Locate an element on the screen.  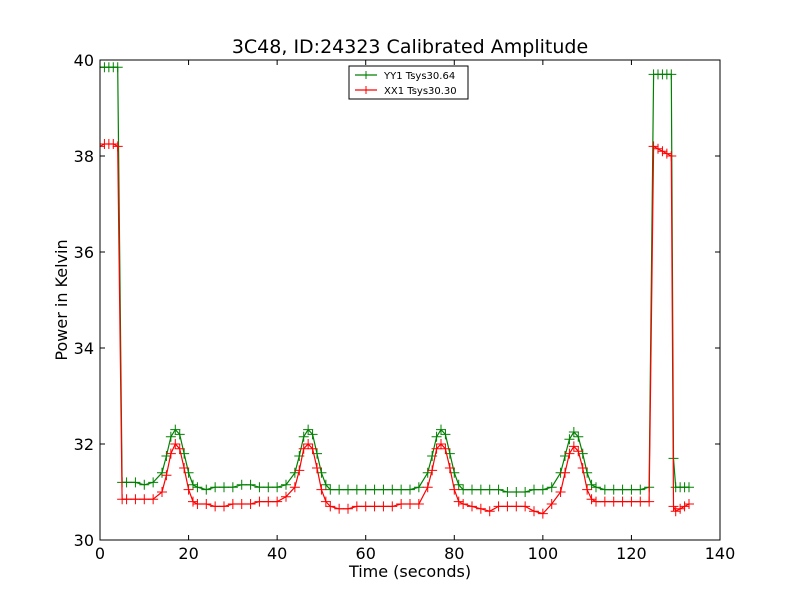
chart-title: 3C48, ID:24323 Calibrated Amplitude is located at coordinates (410, 47).